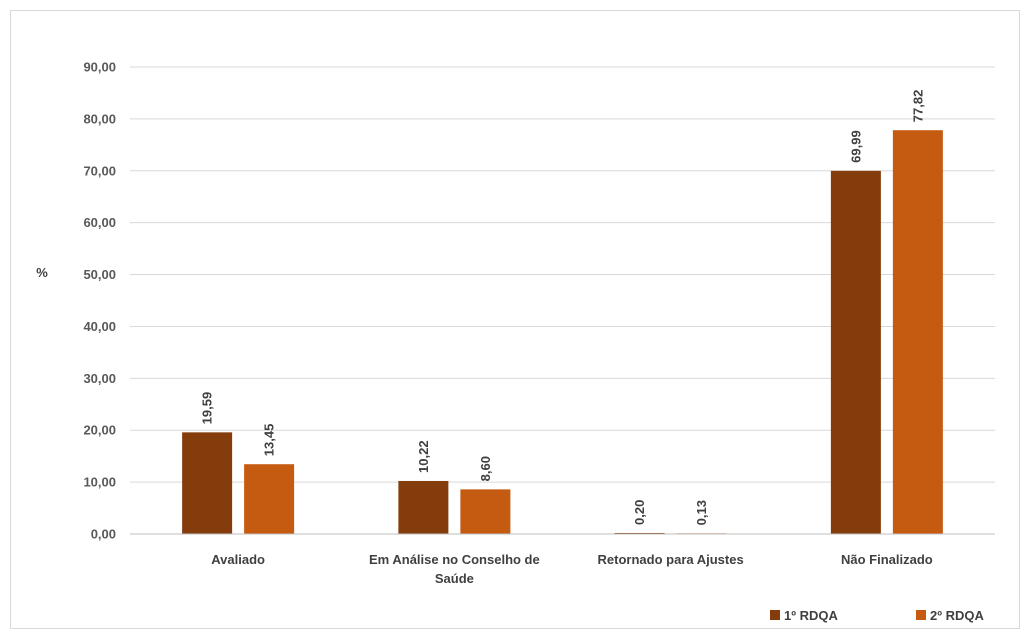 The width and height of the screenshot is (1024, 633). Describe the element at coordinates (99, 326) in the screenshot. I see `y-tick-label: 40,00` at that location.